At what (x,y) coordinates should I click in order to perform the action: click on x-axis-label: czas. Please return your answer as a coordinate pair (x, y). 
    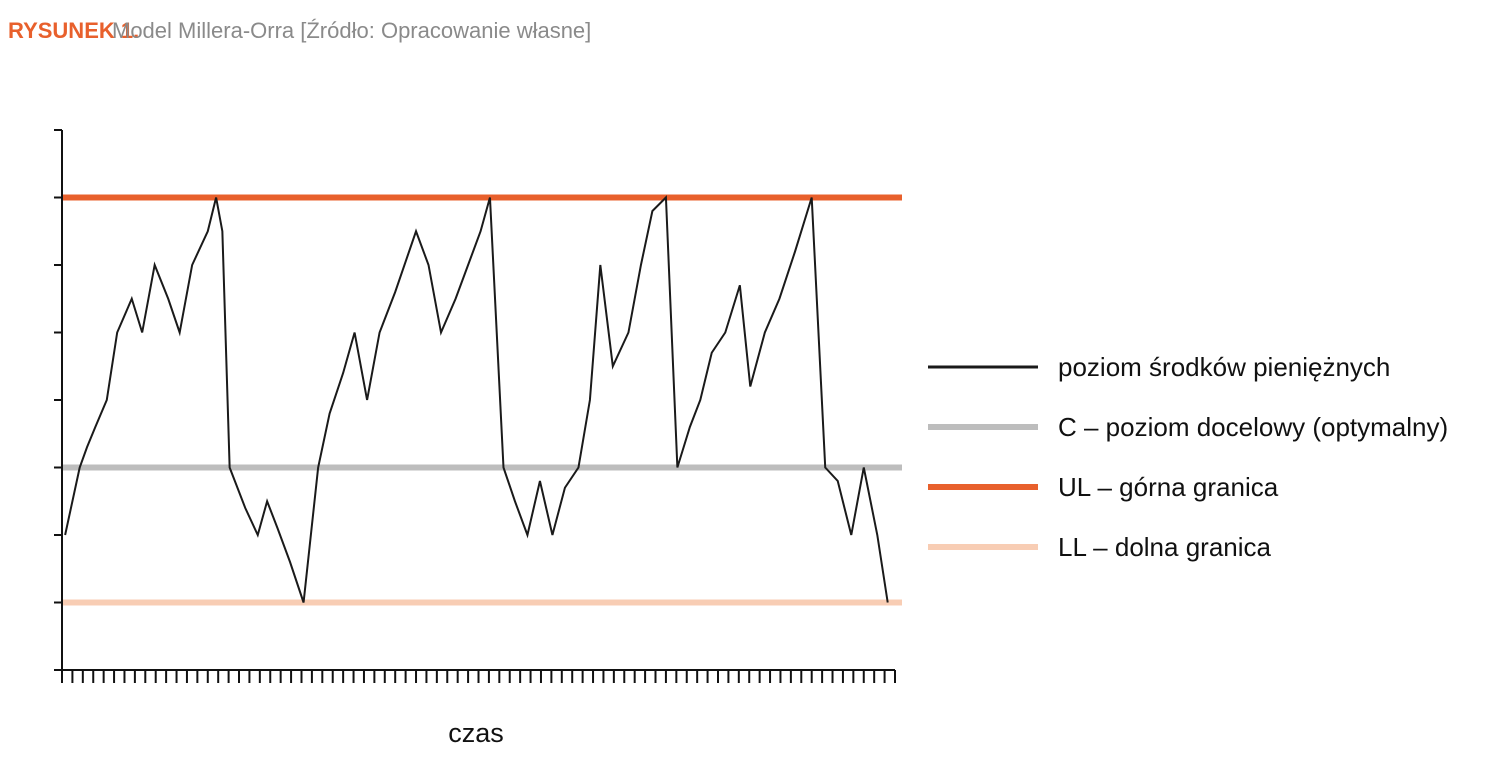
    Looking at the image, I should click on (476, 733).